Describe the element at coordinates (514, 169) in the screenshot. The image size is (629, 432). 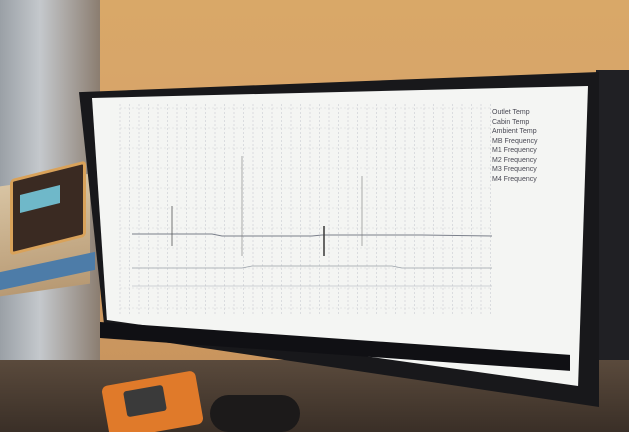
I see `legend-item: M3 Frequency` at that location.